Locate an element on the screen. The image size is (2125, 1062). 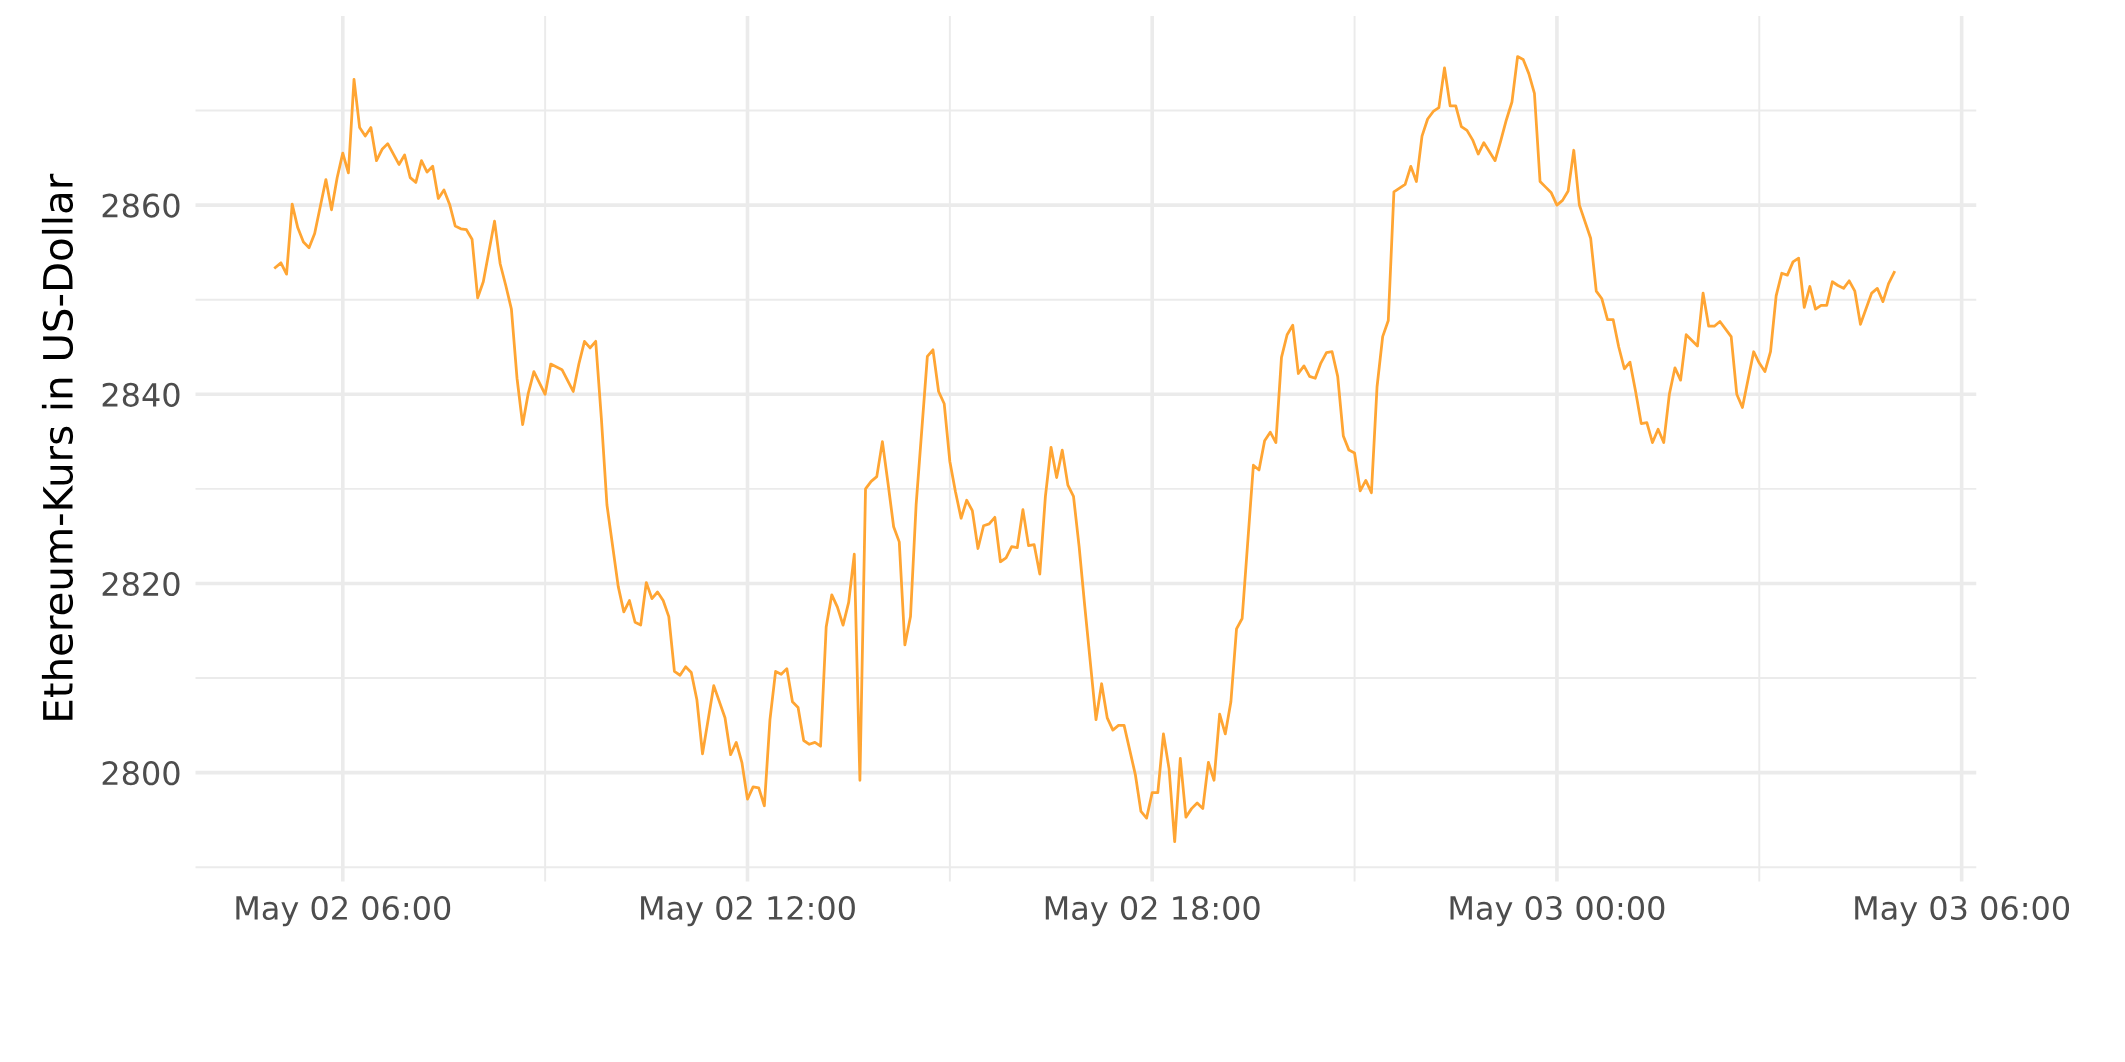
y-tick-label: 2800 is located at coordinates (141, 773).